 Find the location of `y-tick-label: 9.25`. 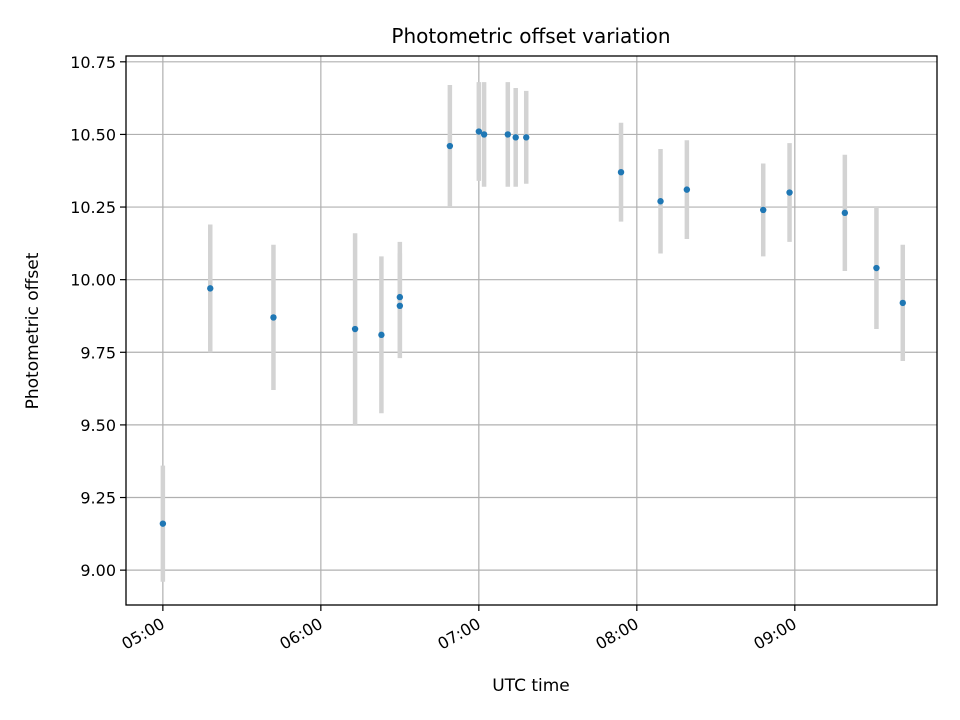

y-tick-label: 9.25 is located at coordinates (98, 498).